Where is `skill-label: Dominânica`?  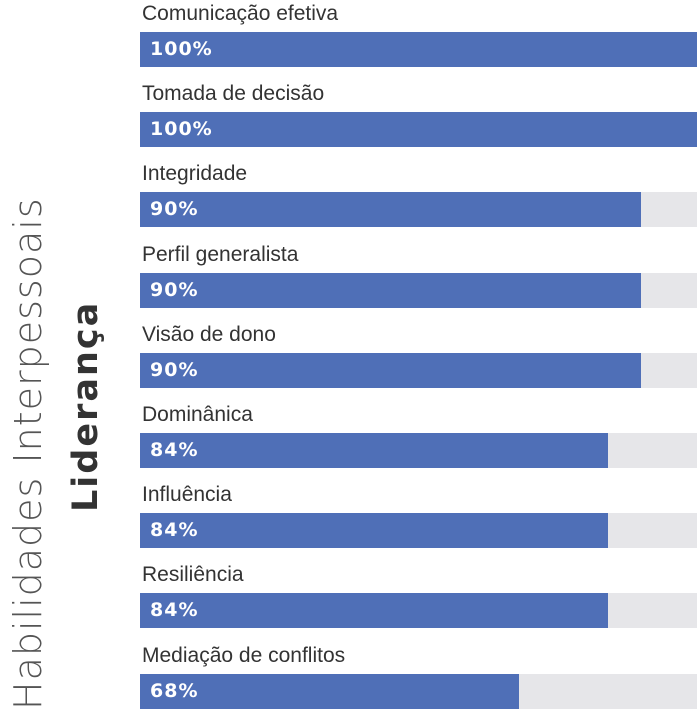
skill-label: Dominânica is located at coordinates (197, 414).